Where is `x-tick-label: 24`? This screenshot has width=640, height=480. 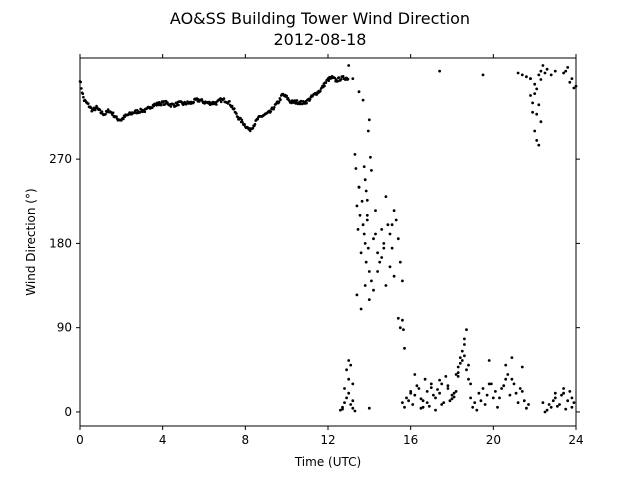 x-tick-label: 24 is located at coordinates (575, 440).